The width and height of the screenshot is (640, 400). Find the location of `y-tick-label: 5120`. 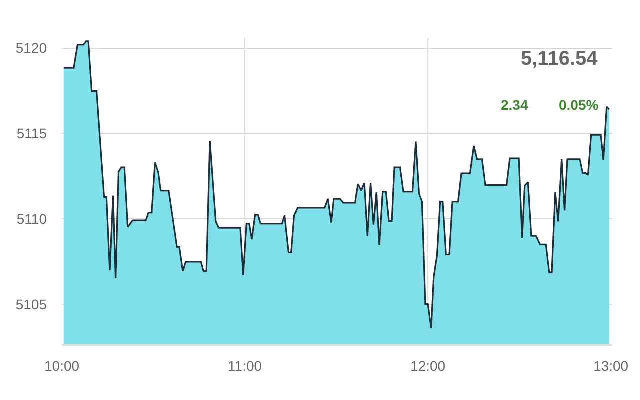

y-tick-label: 5120 is located at coordinates (32, 48).